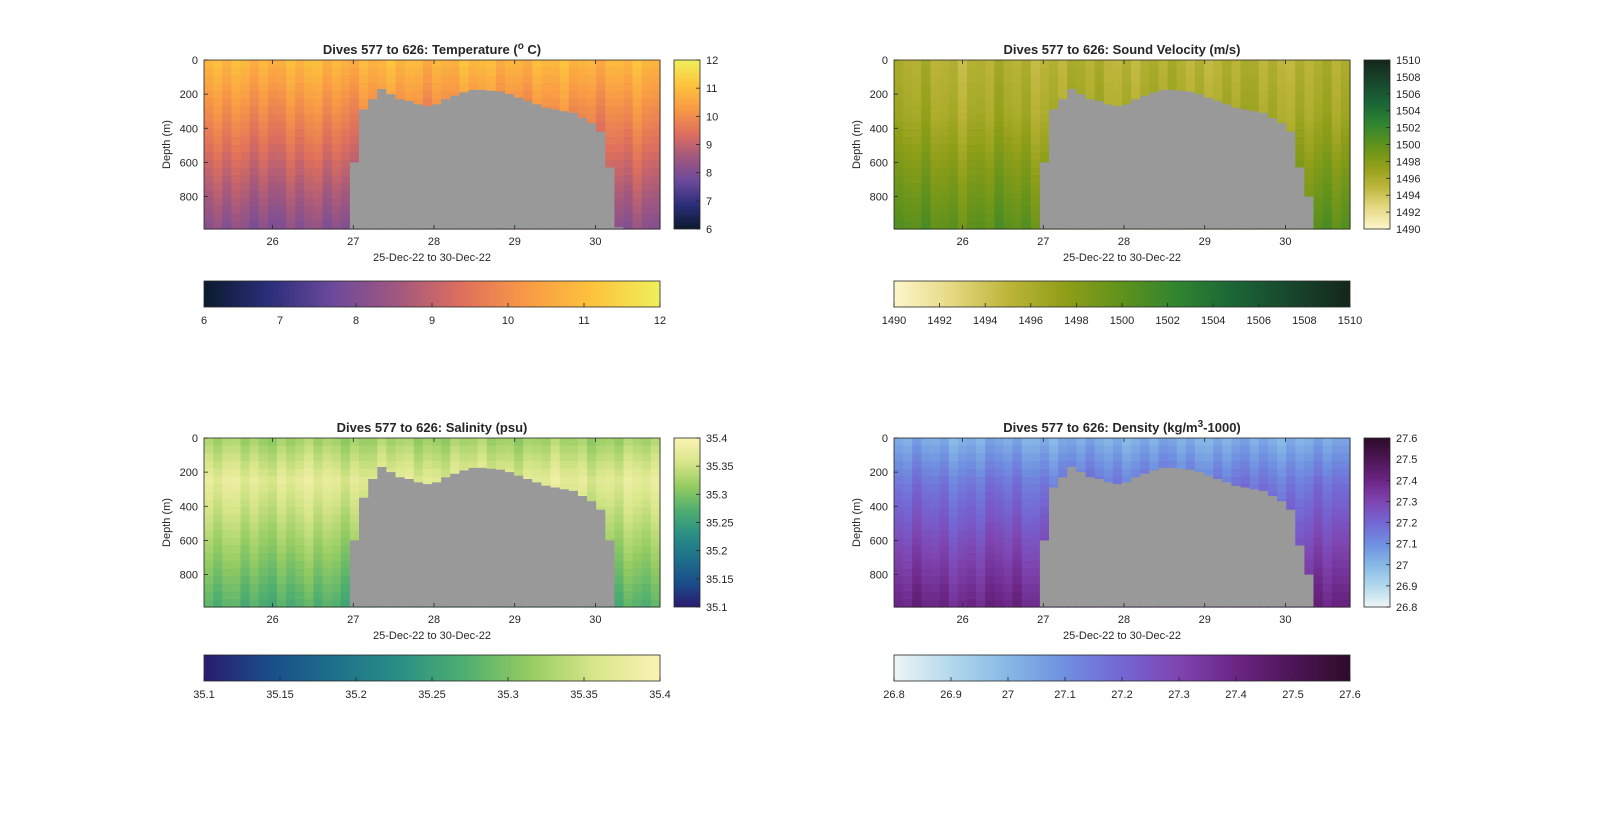  I want to click on h-colorbar-tick-label: 1496, so click(1031, 321).